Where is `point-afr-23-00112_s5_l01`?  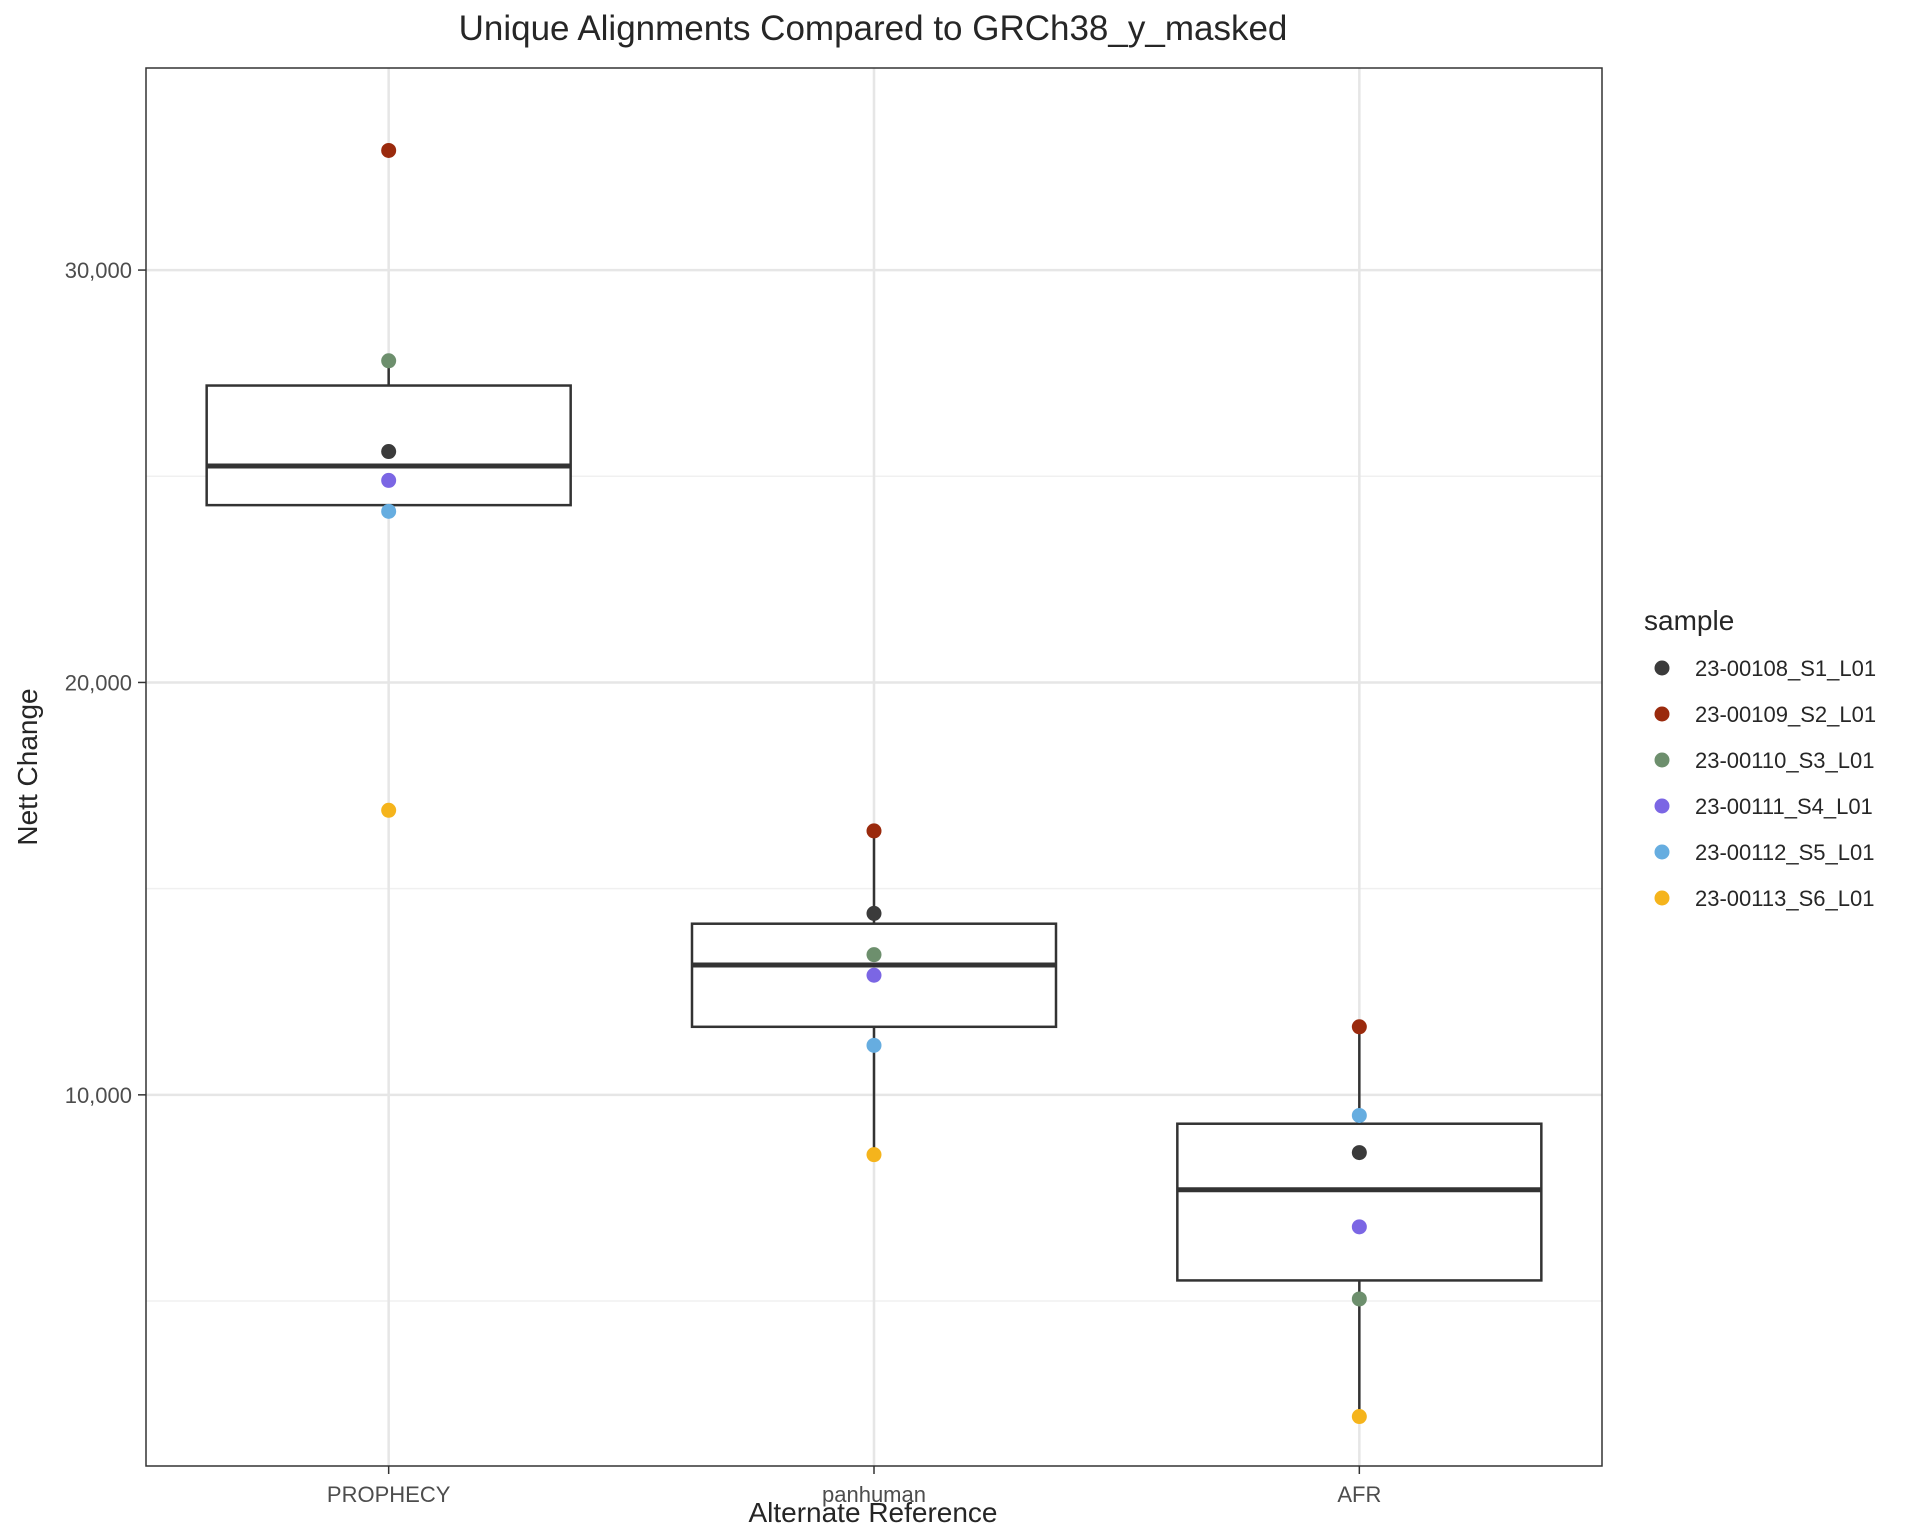 point-afr-23-00112_s5_l01 is located at coordinates (1359, 1115).